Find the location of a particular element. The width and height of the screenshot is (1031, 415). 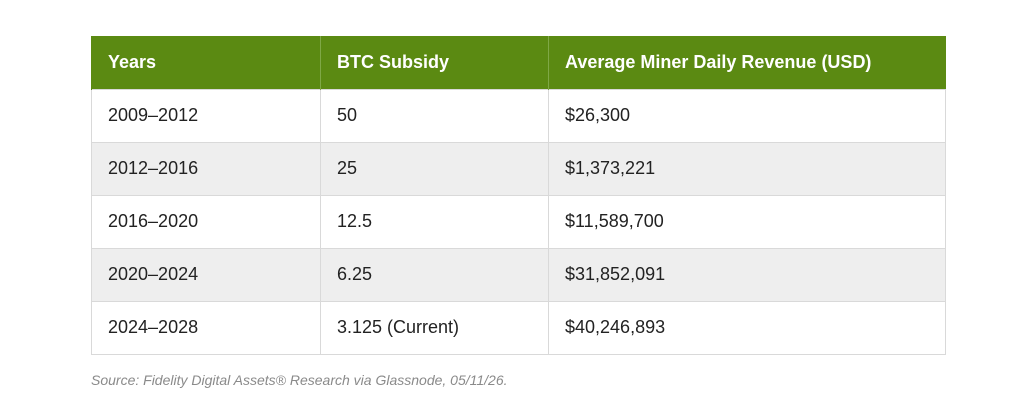

cell-btc-subsidy: 3.125 (Current) is located at coordinates (434, 327).